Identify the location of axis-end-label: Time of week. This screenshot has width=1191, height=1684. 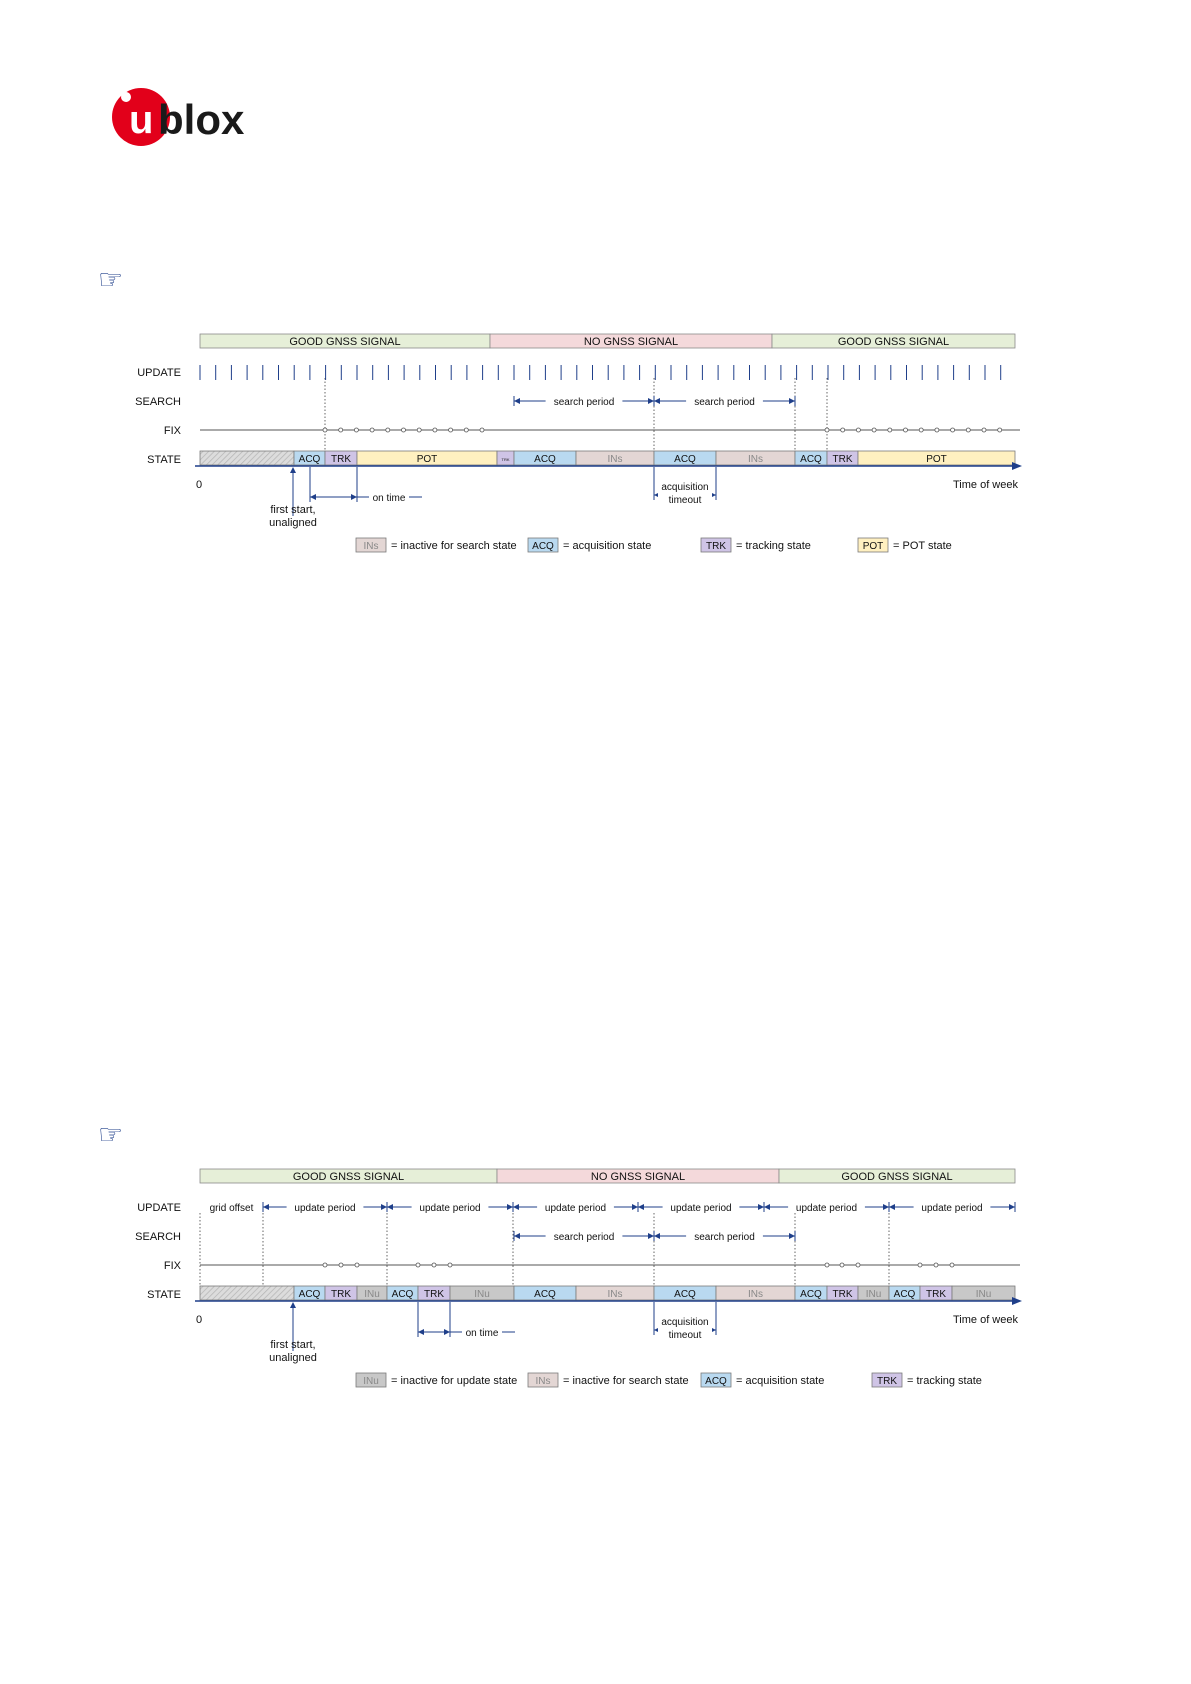
(986, 485).